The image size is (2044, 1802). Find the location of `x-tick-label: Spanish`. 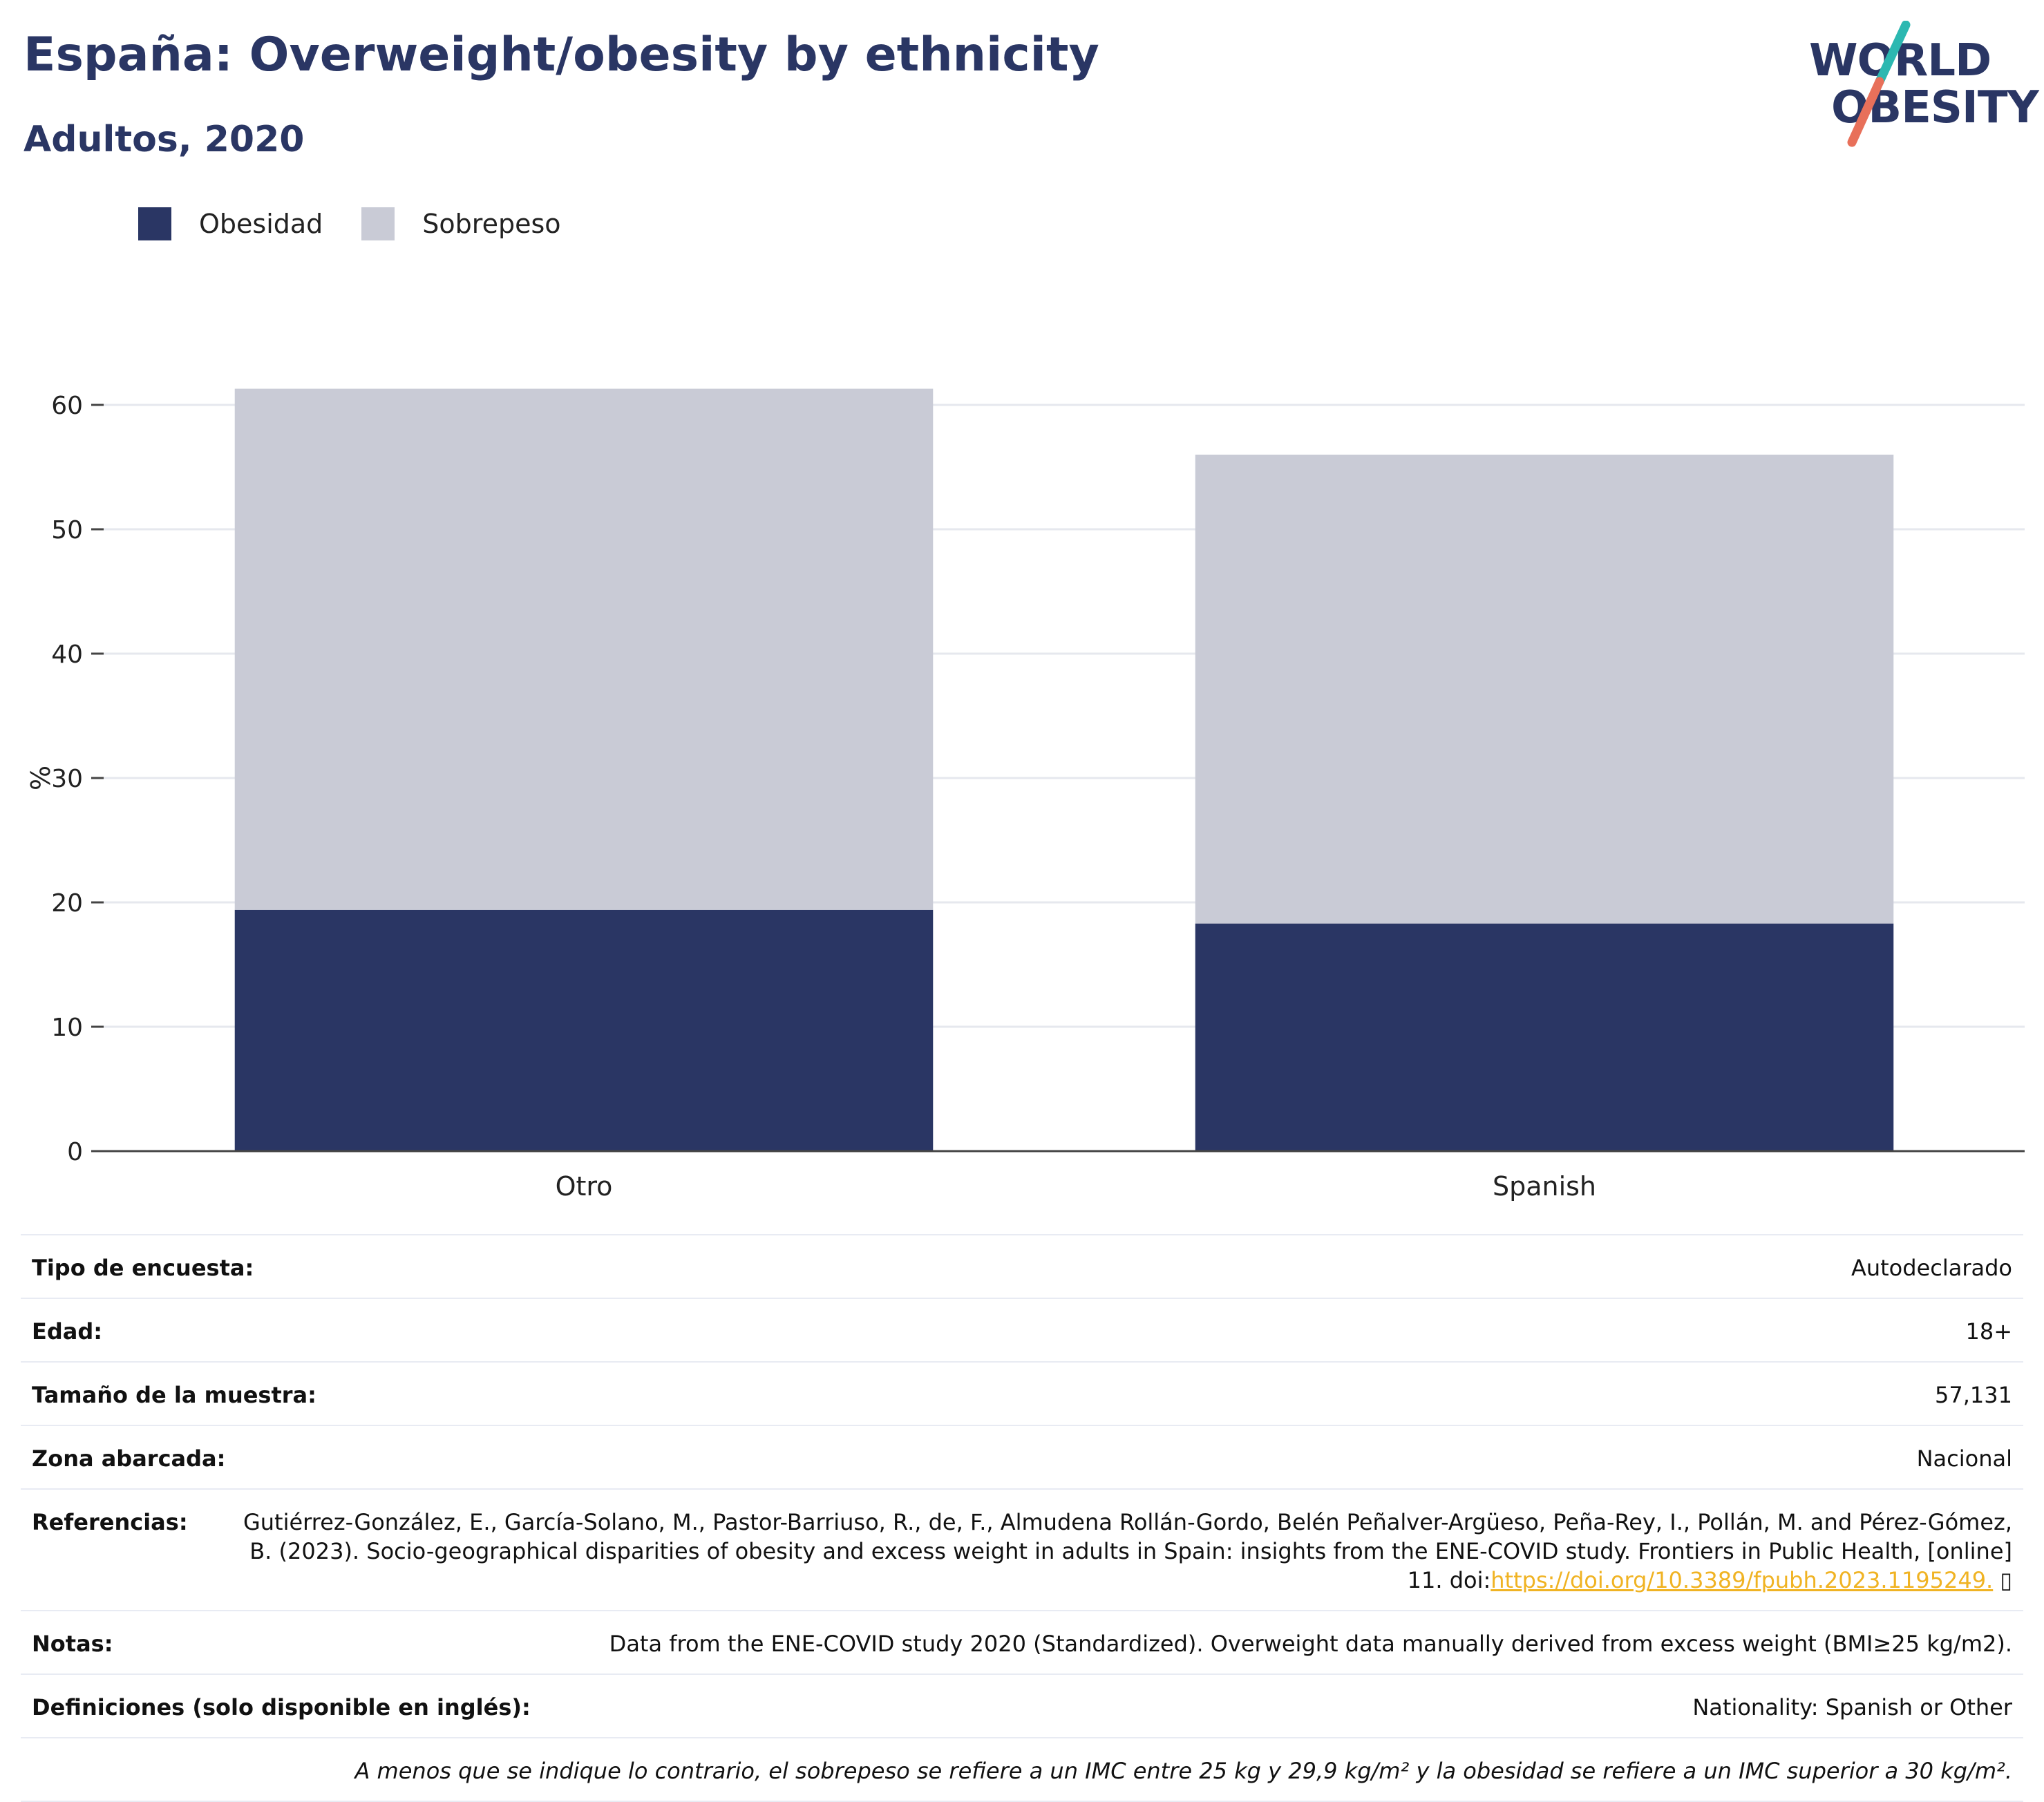

x-tick-label: Spanish is located at coordinates (1544, 1186).